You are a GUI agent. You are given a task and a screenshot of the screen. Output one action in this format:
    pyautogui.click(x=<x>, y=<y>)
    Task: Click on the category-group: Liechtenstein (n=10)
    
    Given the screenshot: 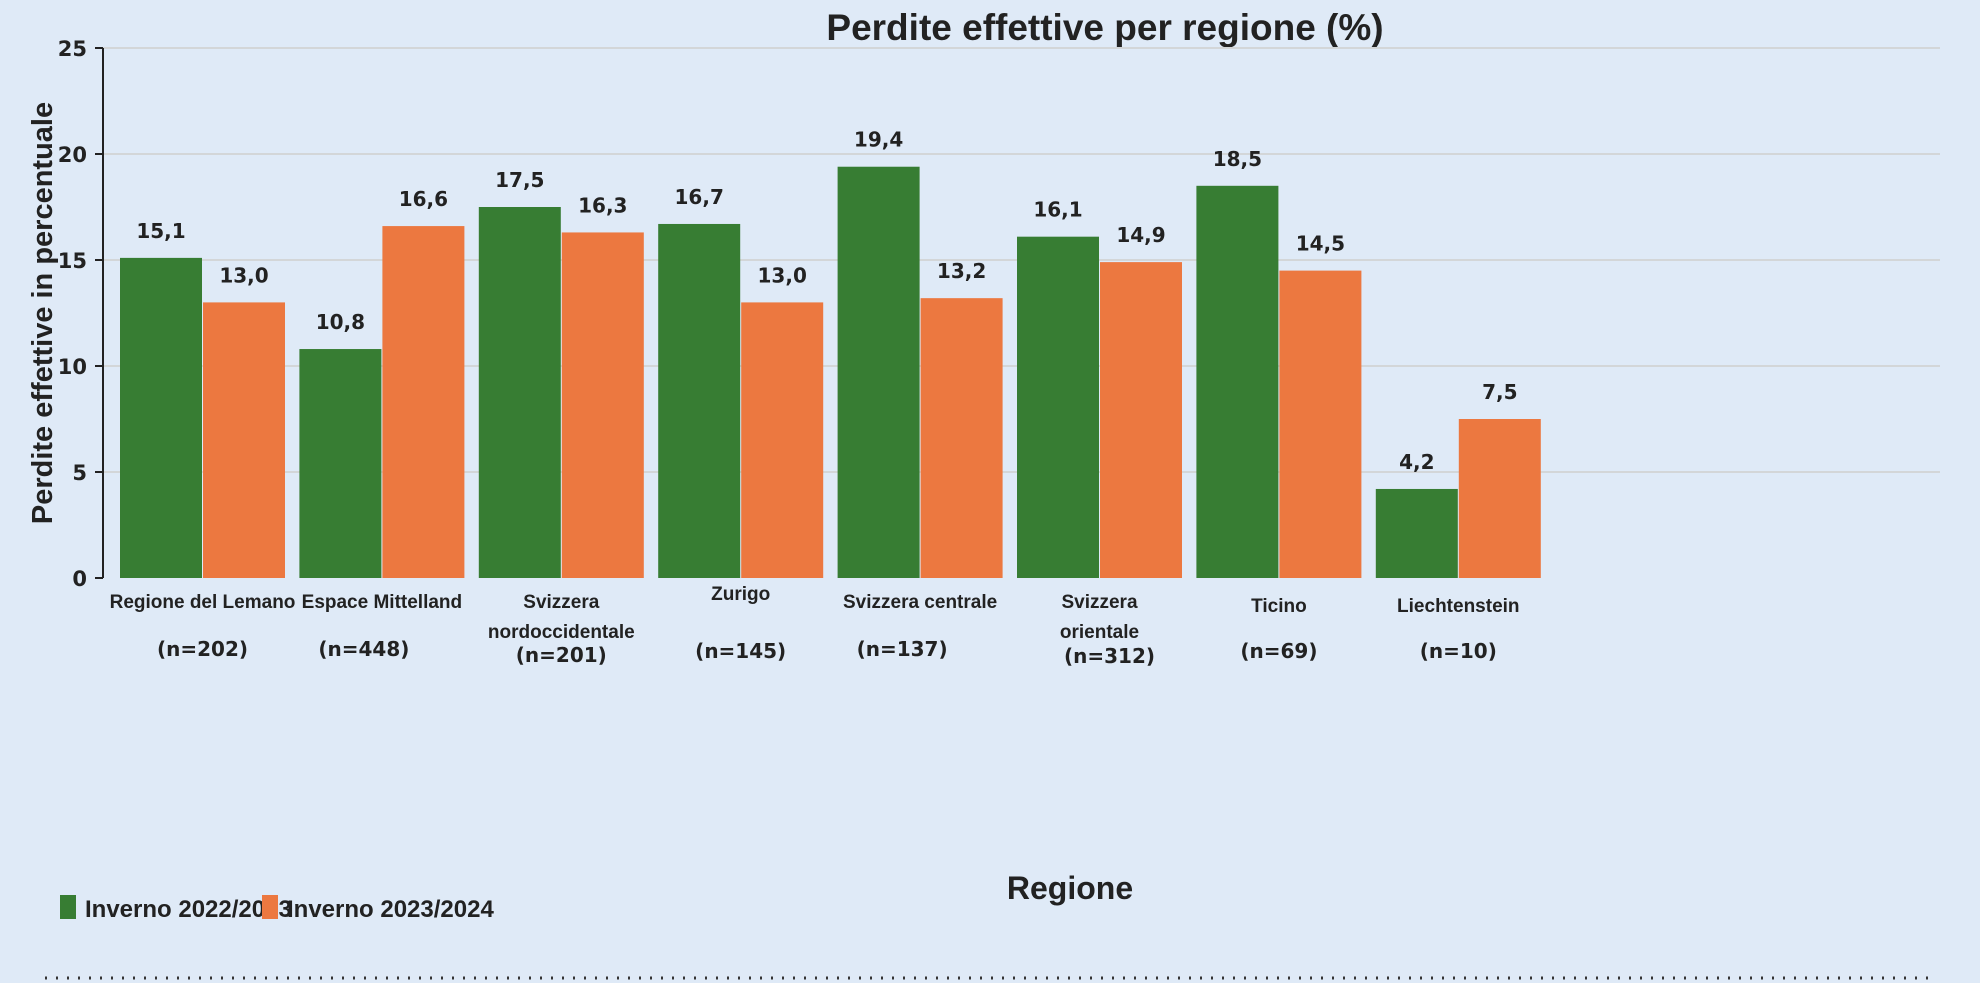 What is the action you would take?
    pyautogui.click(x=1458, y=629)
    